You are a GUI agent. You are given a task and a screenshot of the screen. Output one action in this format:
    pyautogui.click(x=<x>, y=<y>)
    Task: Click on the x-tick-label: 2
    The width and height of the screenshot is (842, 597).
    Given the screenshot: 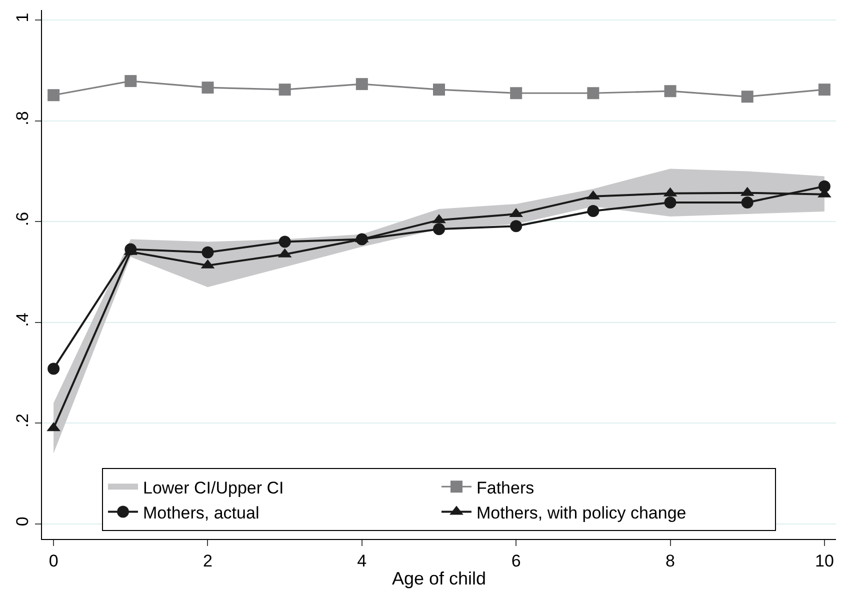 What is the action you would take?
    pyautogui.click(x=207, y=560)
    